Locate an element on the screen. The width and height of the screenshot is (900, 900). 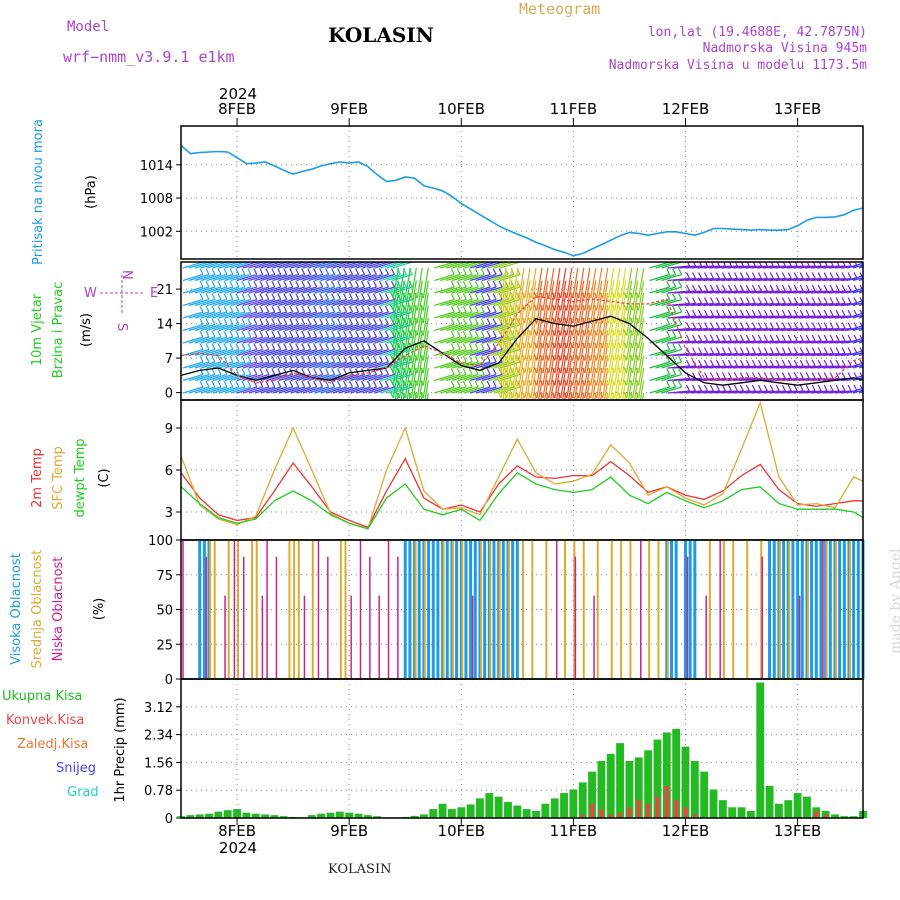
panel-precip: 3.122.341.560.780 is located at coordinates (505, 752).